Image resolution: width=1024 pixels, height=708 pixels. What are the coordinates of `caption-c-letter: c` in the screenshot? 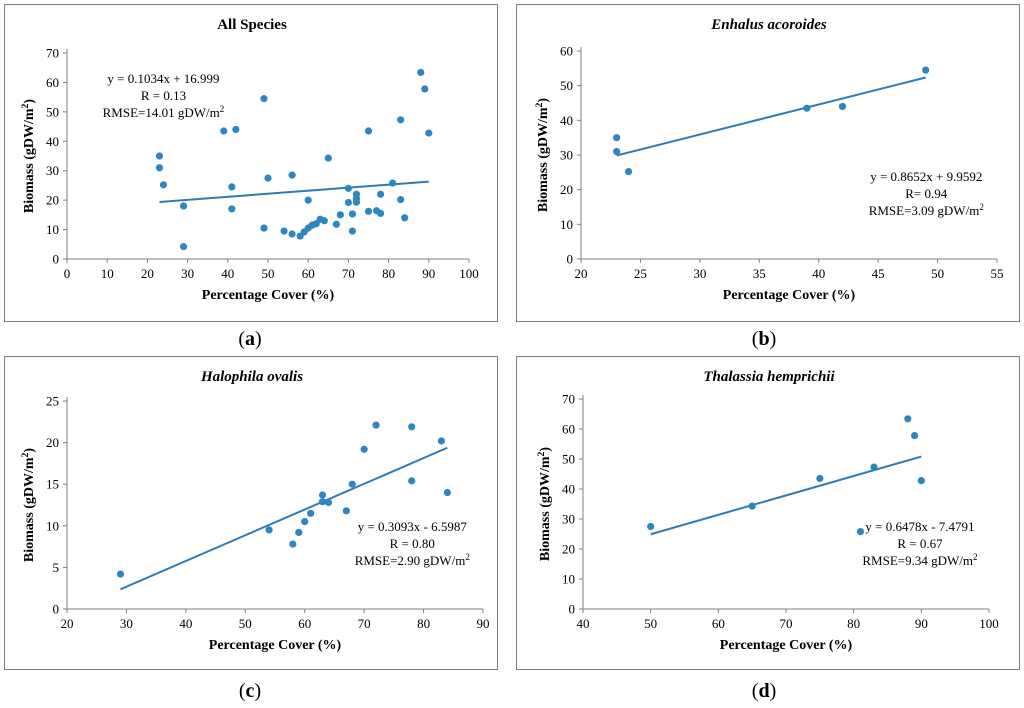 It's located at (250, 691).